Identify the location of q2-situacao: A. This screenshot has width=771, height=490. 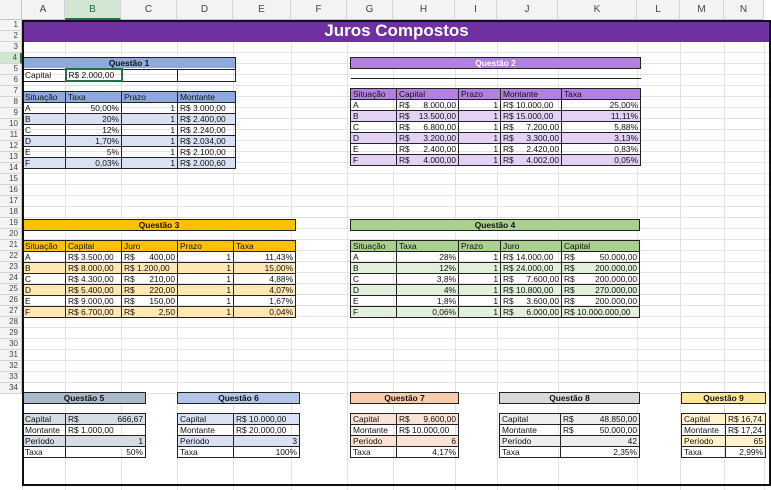
(373, 105).